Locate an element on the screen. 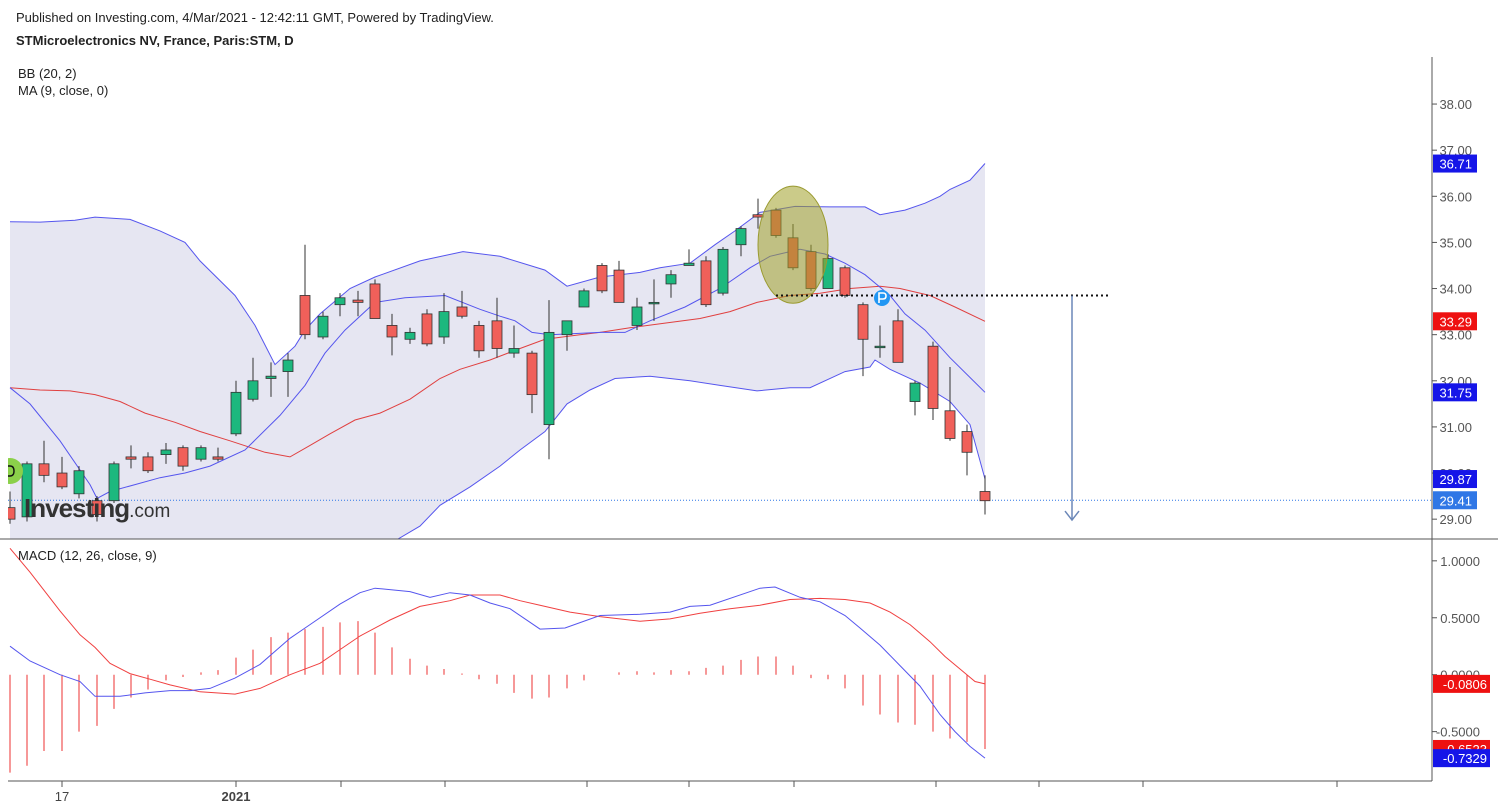  investing-logo: Investing.com is located at coordinates (97, 508).